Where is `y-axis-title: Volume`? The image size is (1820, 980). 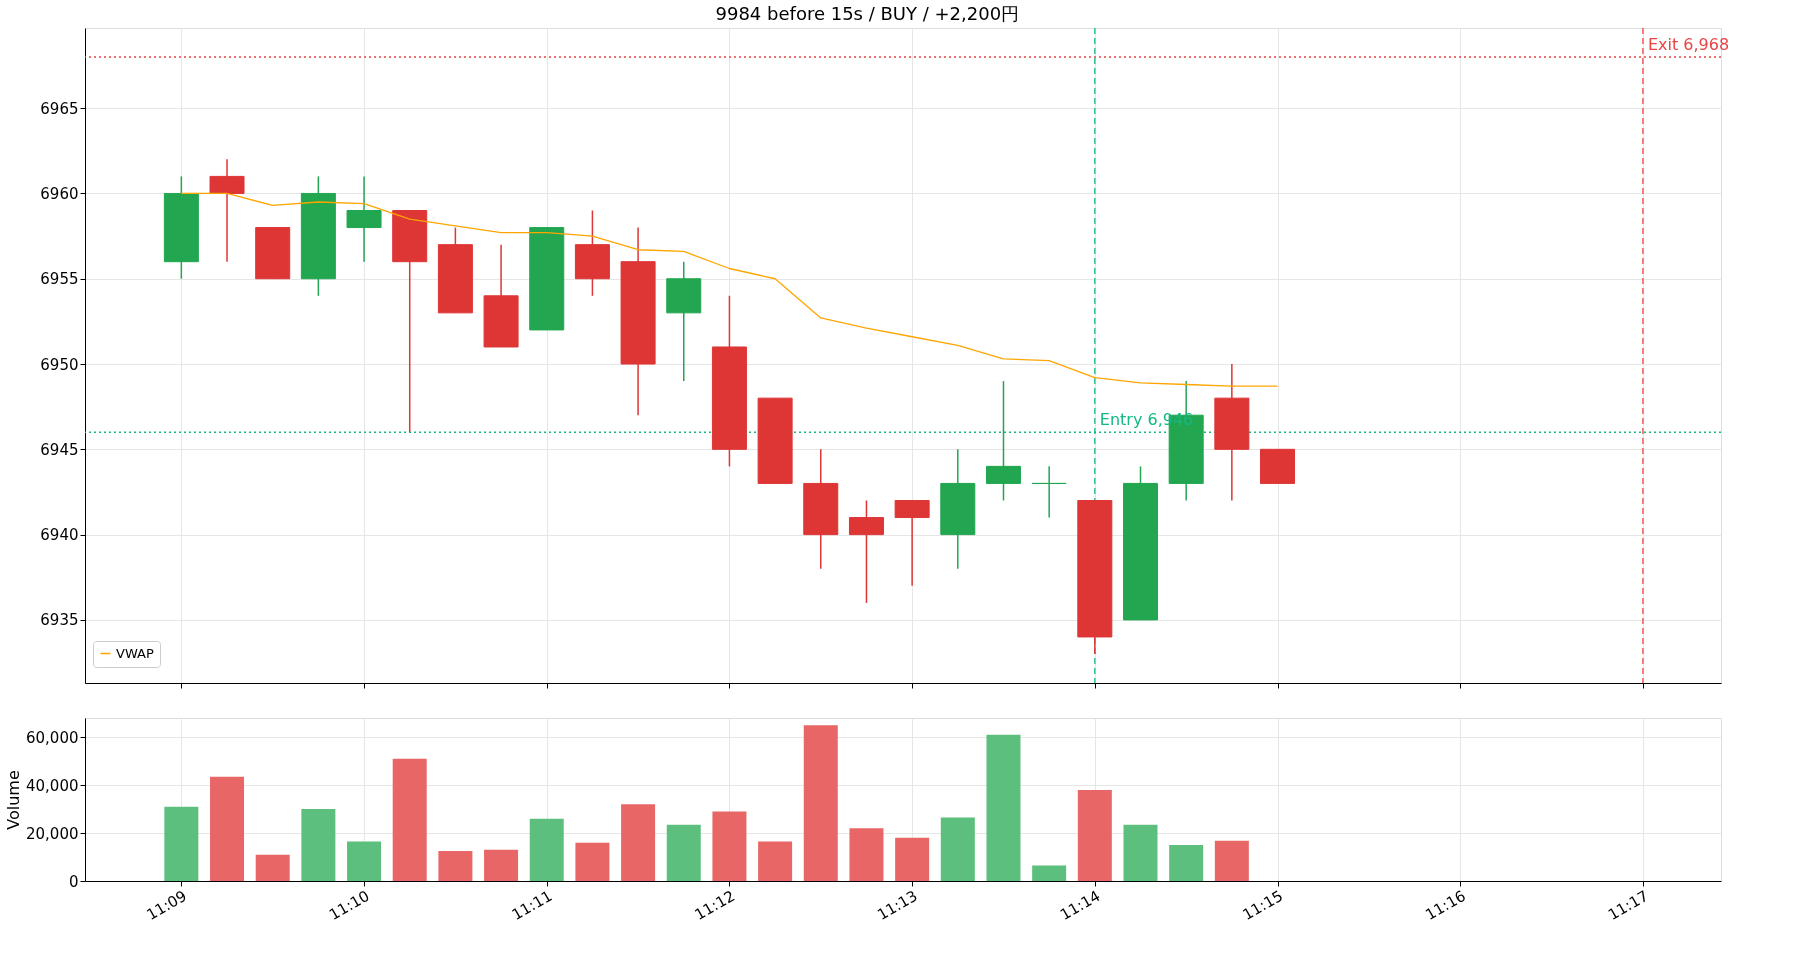 y-axis-title: Volume is located at coordinates (14, 800).